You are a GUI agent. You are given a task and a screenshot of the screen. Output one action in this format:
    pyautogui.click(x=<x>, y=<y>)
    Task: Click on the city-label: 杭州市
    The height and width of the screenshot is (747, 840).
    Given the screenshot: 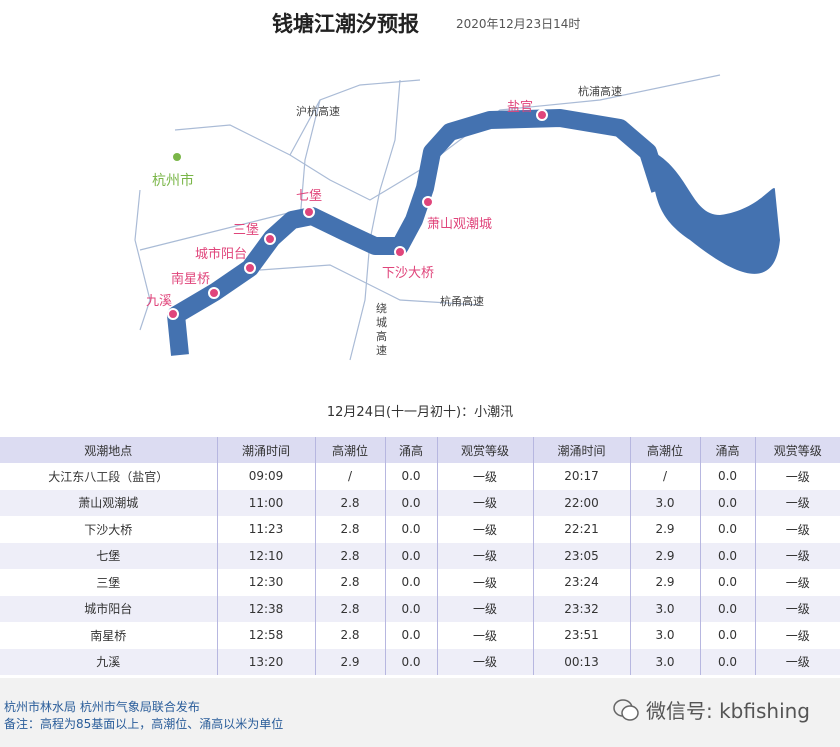 What is the action you would take?
    pyautogui.click(x=173, y=180)
    